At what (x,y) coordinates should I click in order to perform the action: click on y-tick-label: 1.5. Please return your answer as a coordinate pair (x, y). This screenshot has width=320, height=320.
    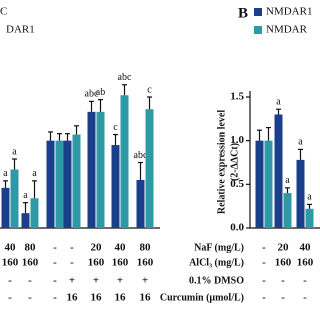
    Looking at the image, I should click on (237, 97).